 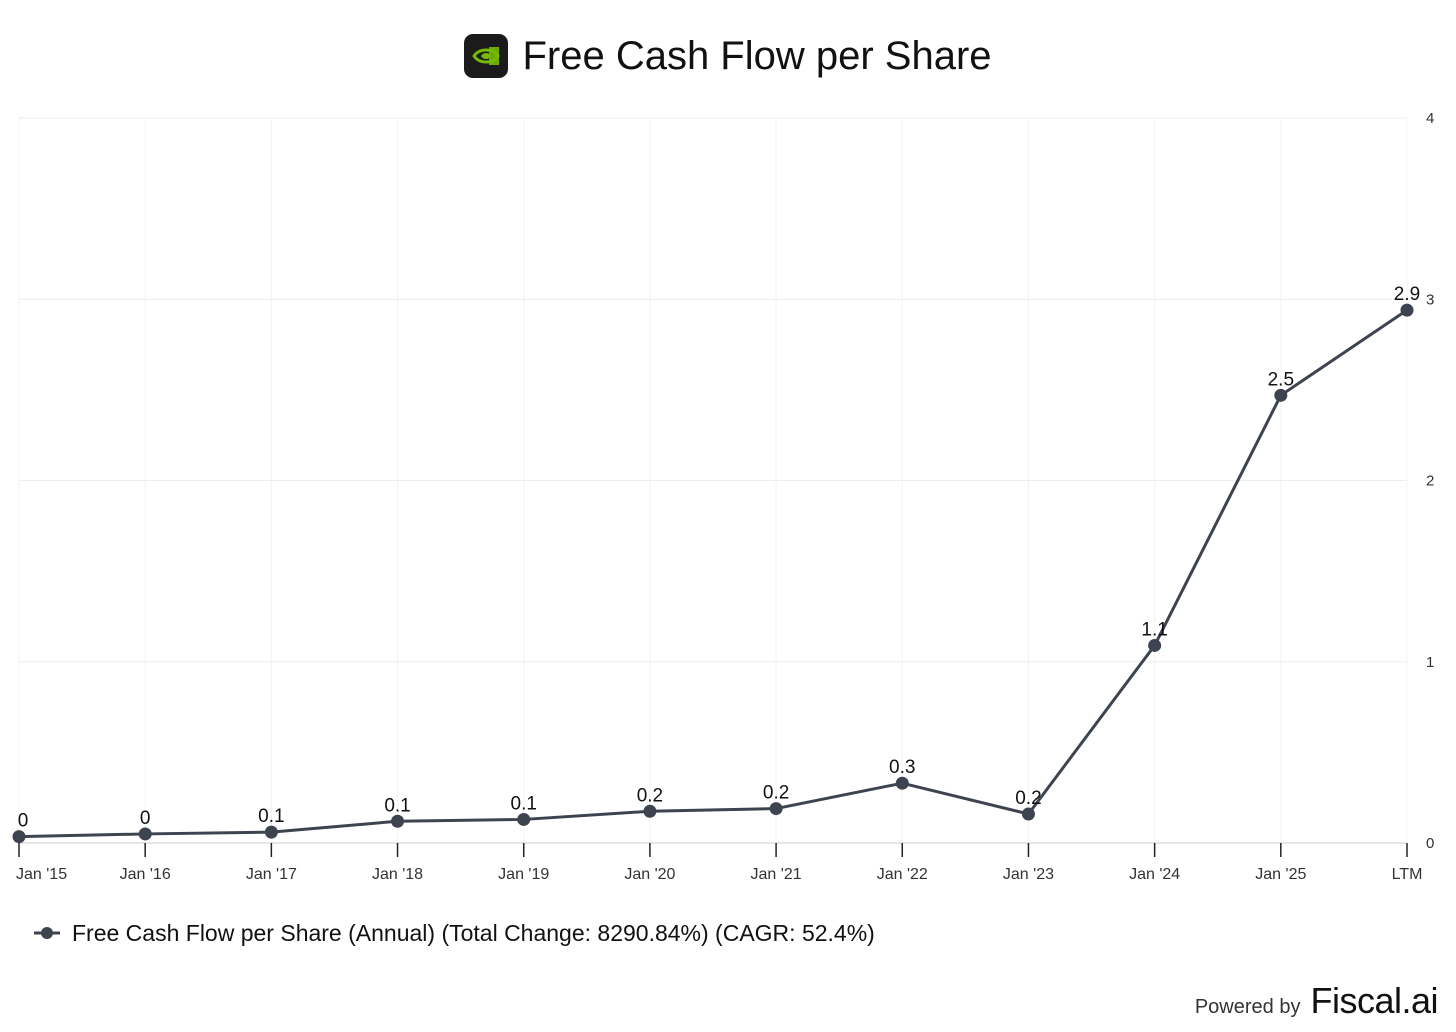 I want to click on footer-branding: Powered by Fiscal.ai, so click(x=1316, y=1001).